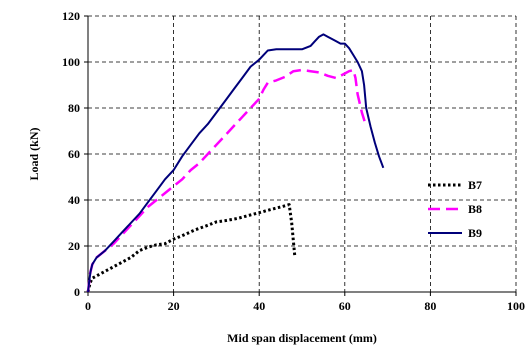  I want to click on legend-label-b8: B8, so click(475, 209).